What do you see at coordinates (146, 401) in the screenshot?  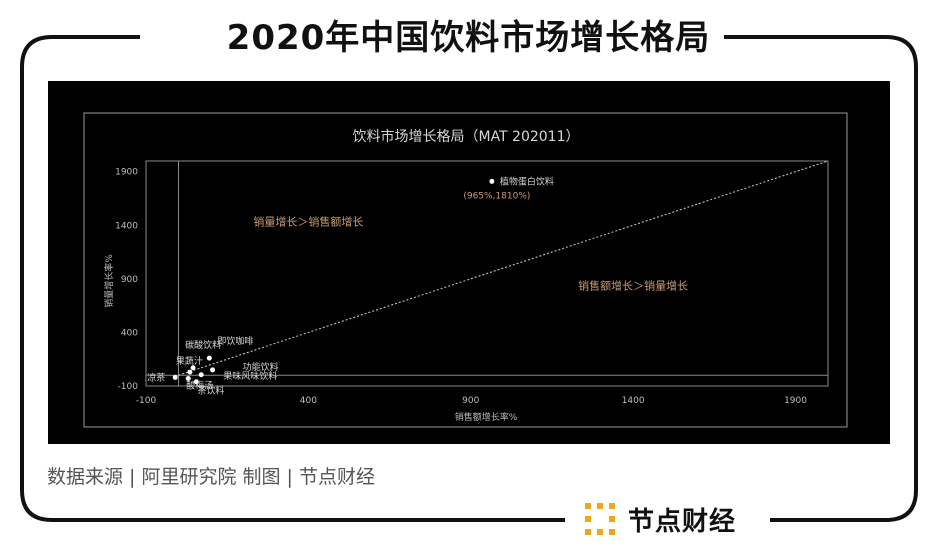 I see `x-tick-label: -100` at bounding box center [146, 401].